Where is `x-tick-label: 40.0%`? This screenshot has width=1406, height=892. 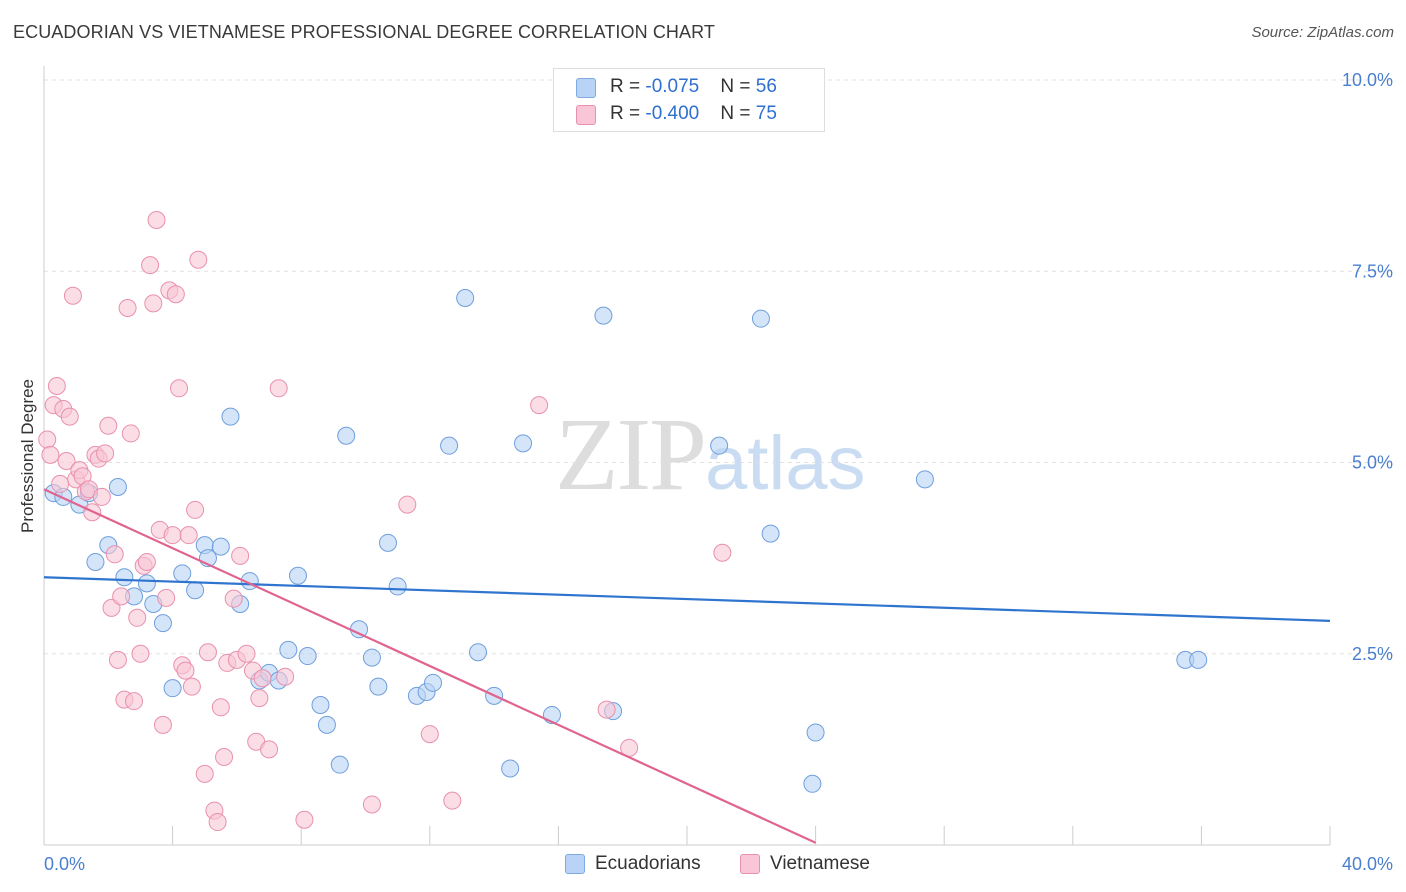 x-tick-label: 40.0% is located at coordinates (1367, 864).